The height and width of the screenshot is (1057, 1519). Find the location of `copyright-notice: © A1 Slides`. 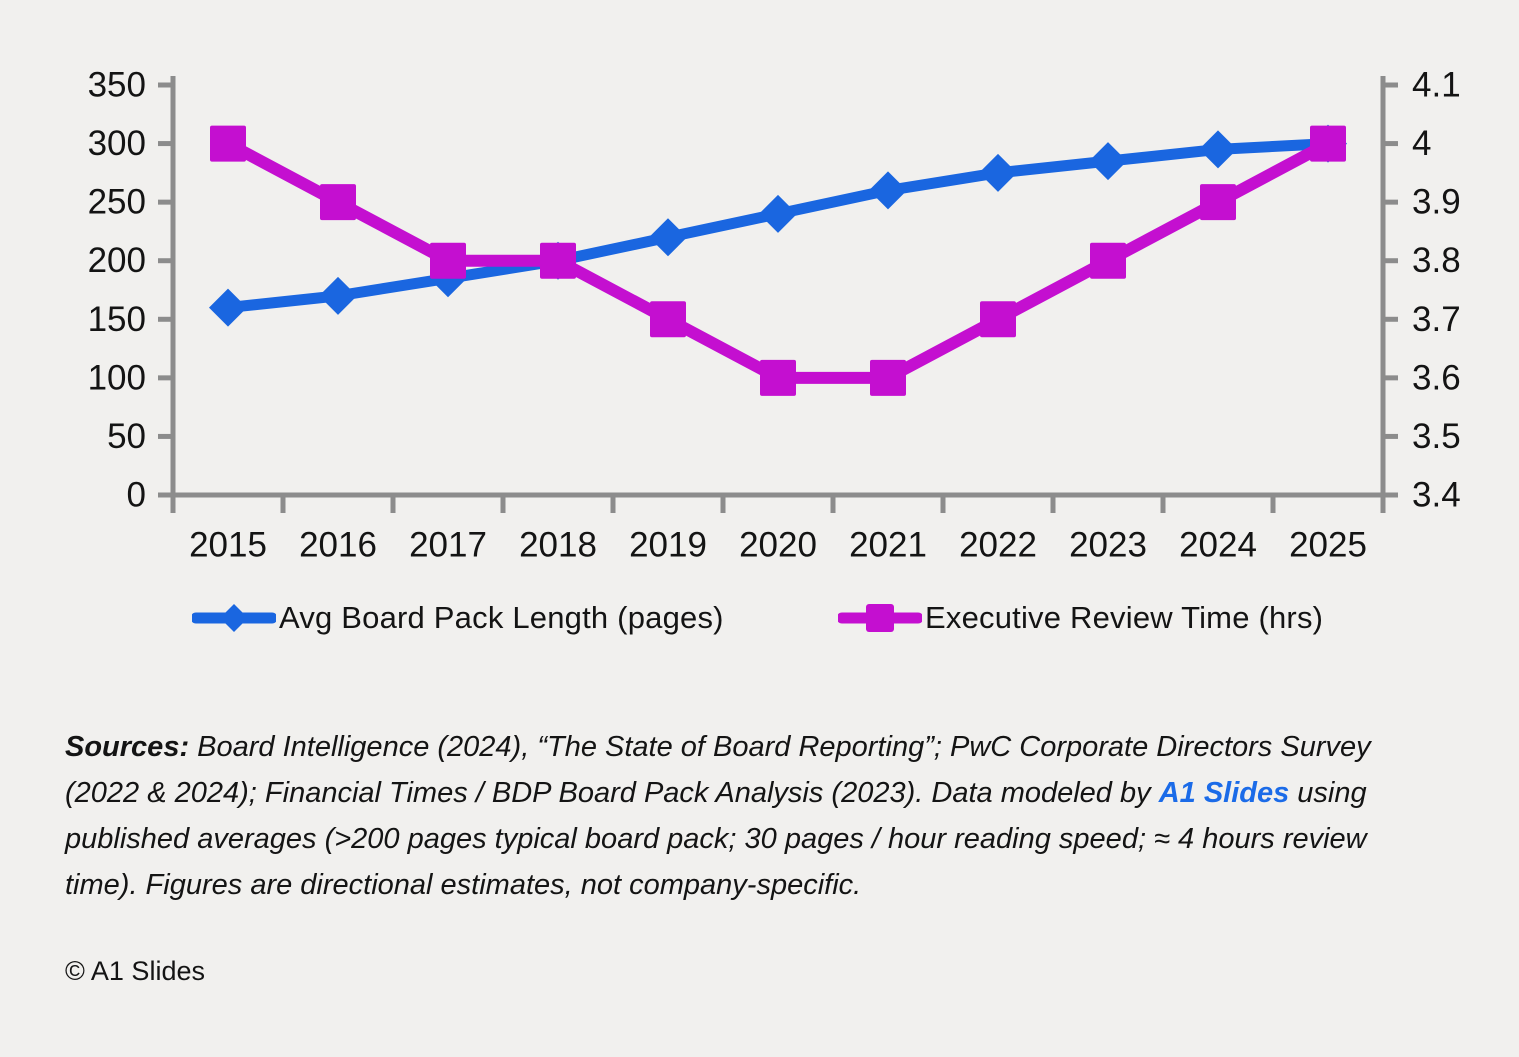

copyright-notice: © A1 Slides is located at coordinates (135, 971).